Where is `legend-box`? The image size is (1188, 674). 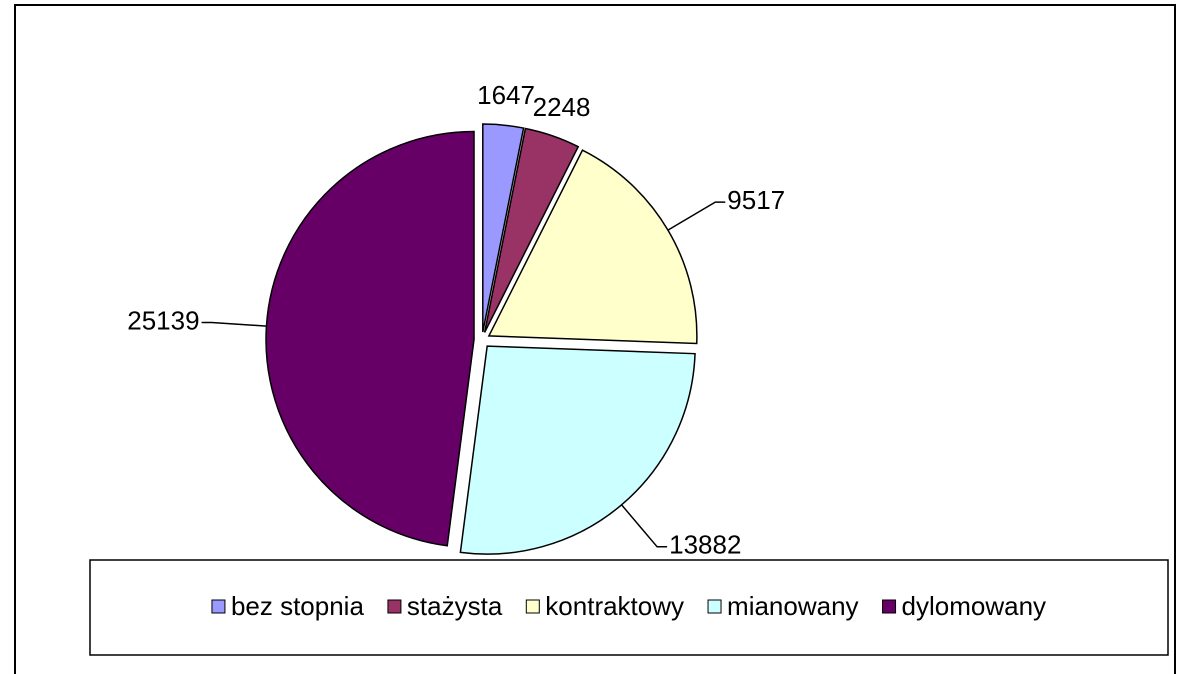 legend-box is located at coordinates (629, 607).